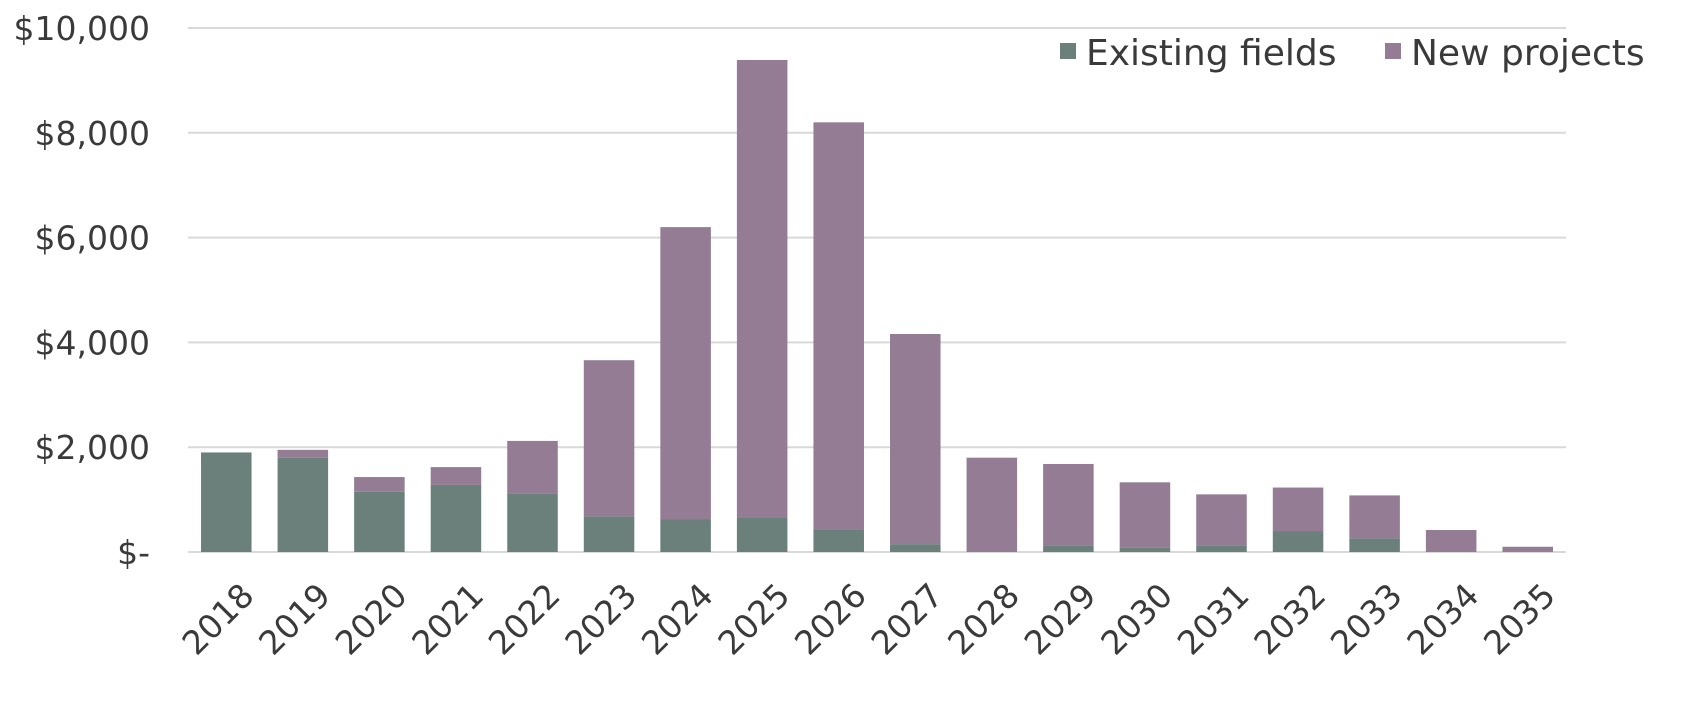  Describe the element at coordinates (609, 534) in the screenshot. I see `bar-existing-fields-2023` at that location.